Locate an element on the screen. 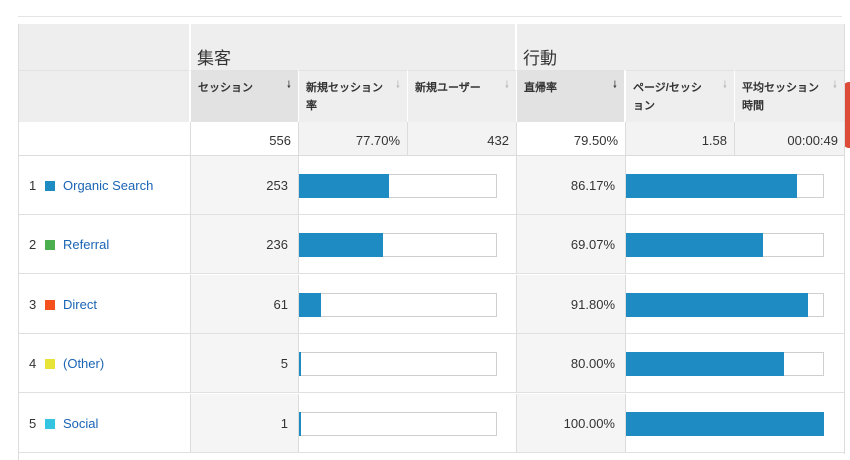 The image size is (850, 460). group-behavior: 行動 is located at coordinates (680, 47).